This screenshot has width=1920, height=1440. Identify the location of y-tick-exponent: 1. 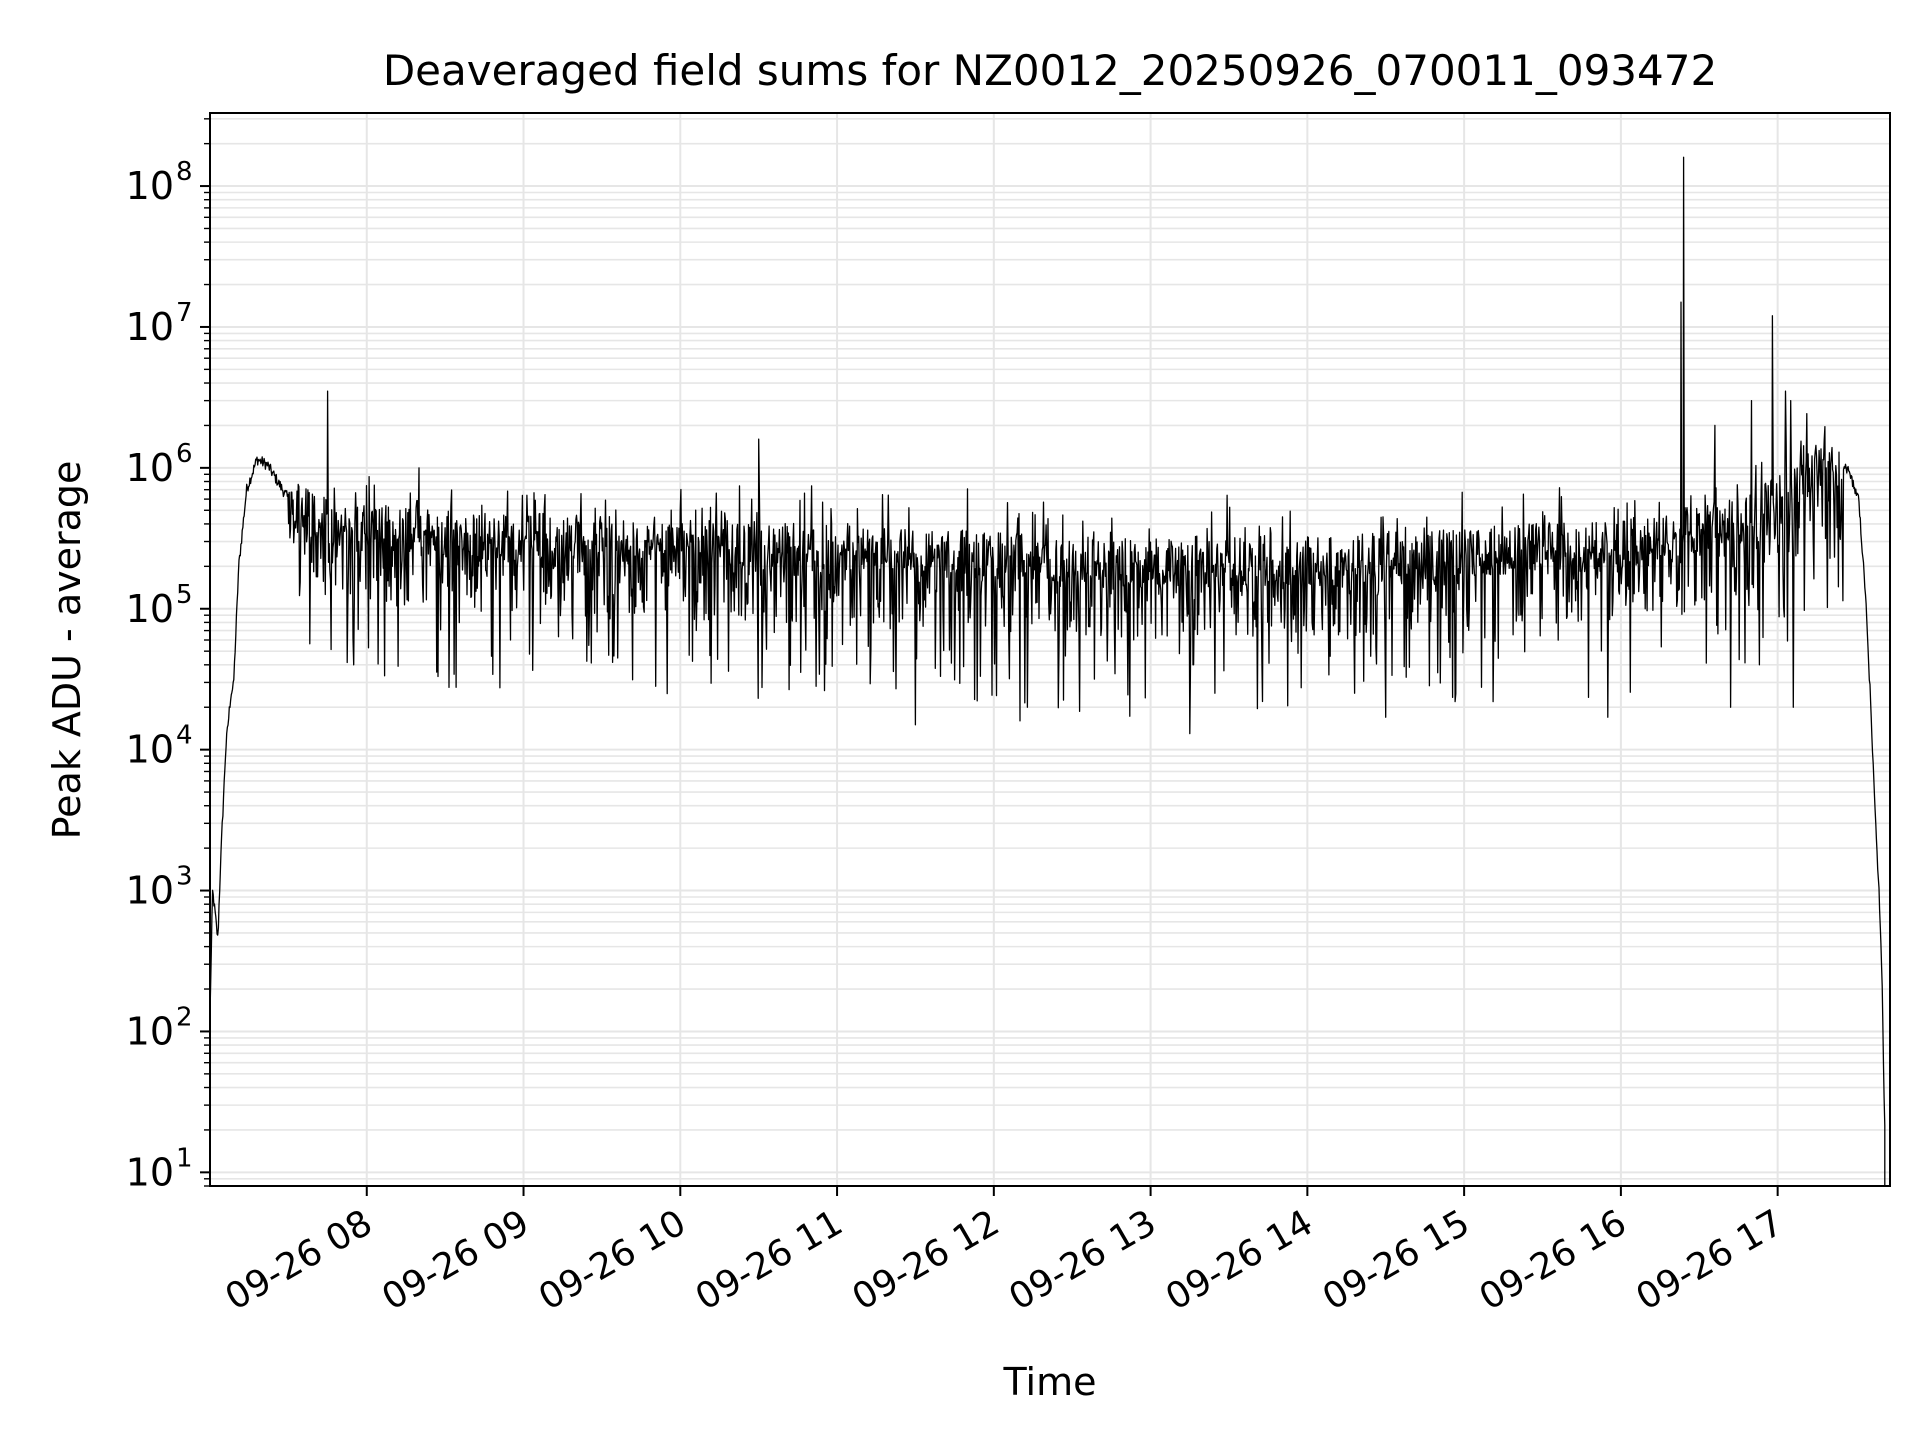
(184, 1158).